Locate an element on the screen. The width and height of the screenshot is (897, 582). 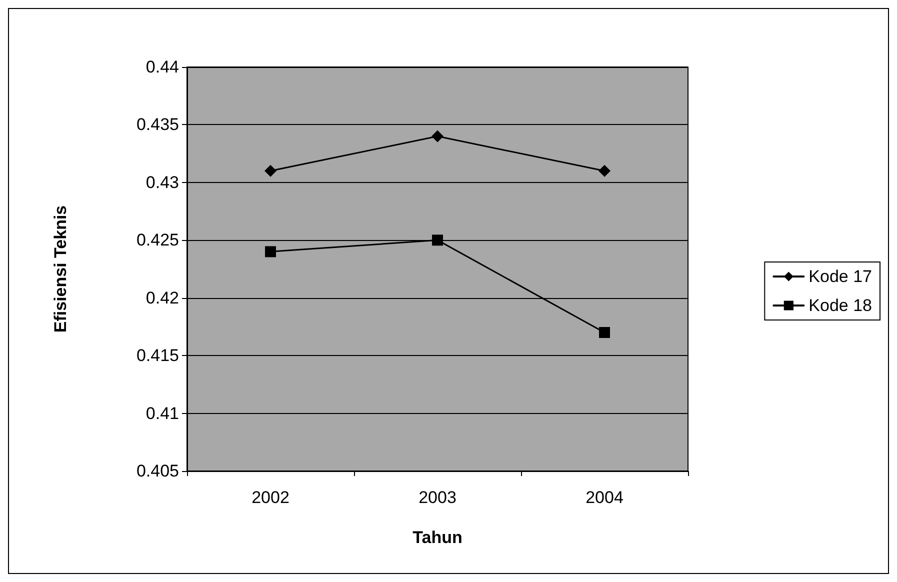
legend-label: Kode 18 is located at coordinates (840, 305).